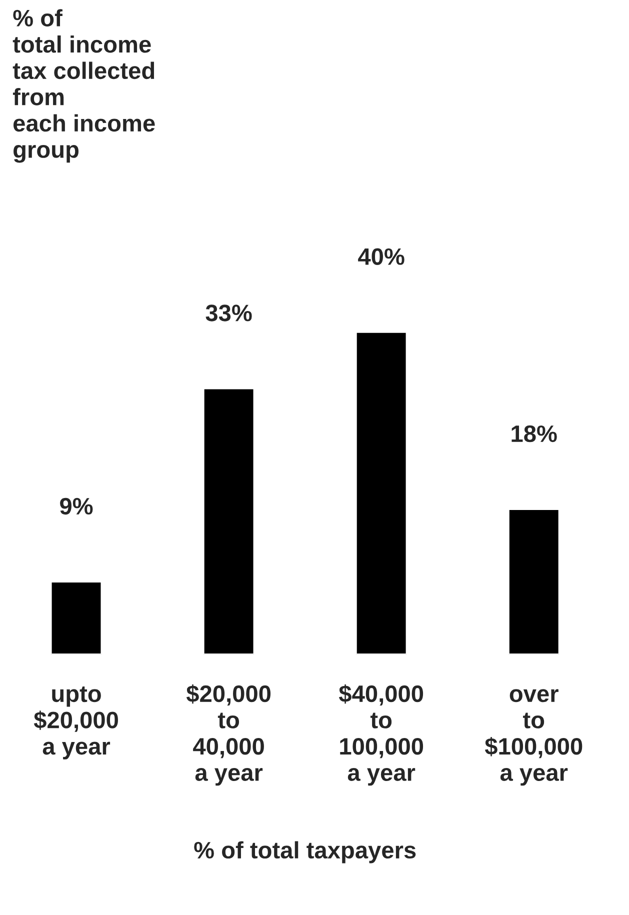 This screenshot has height=915, width=629. I want to click on data-label: 40%, so click(381, 256).